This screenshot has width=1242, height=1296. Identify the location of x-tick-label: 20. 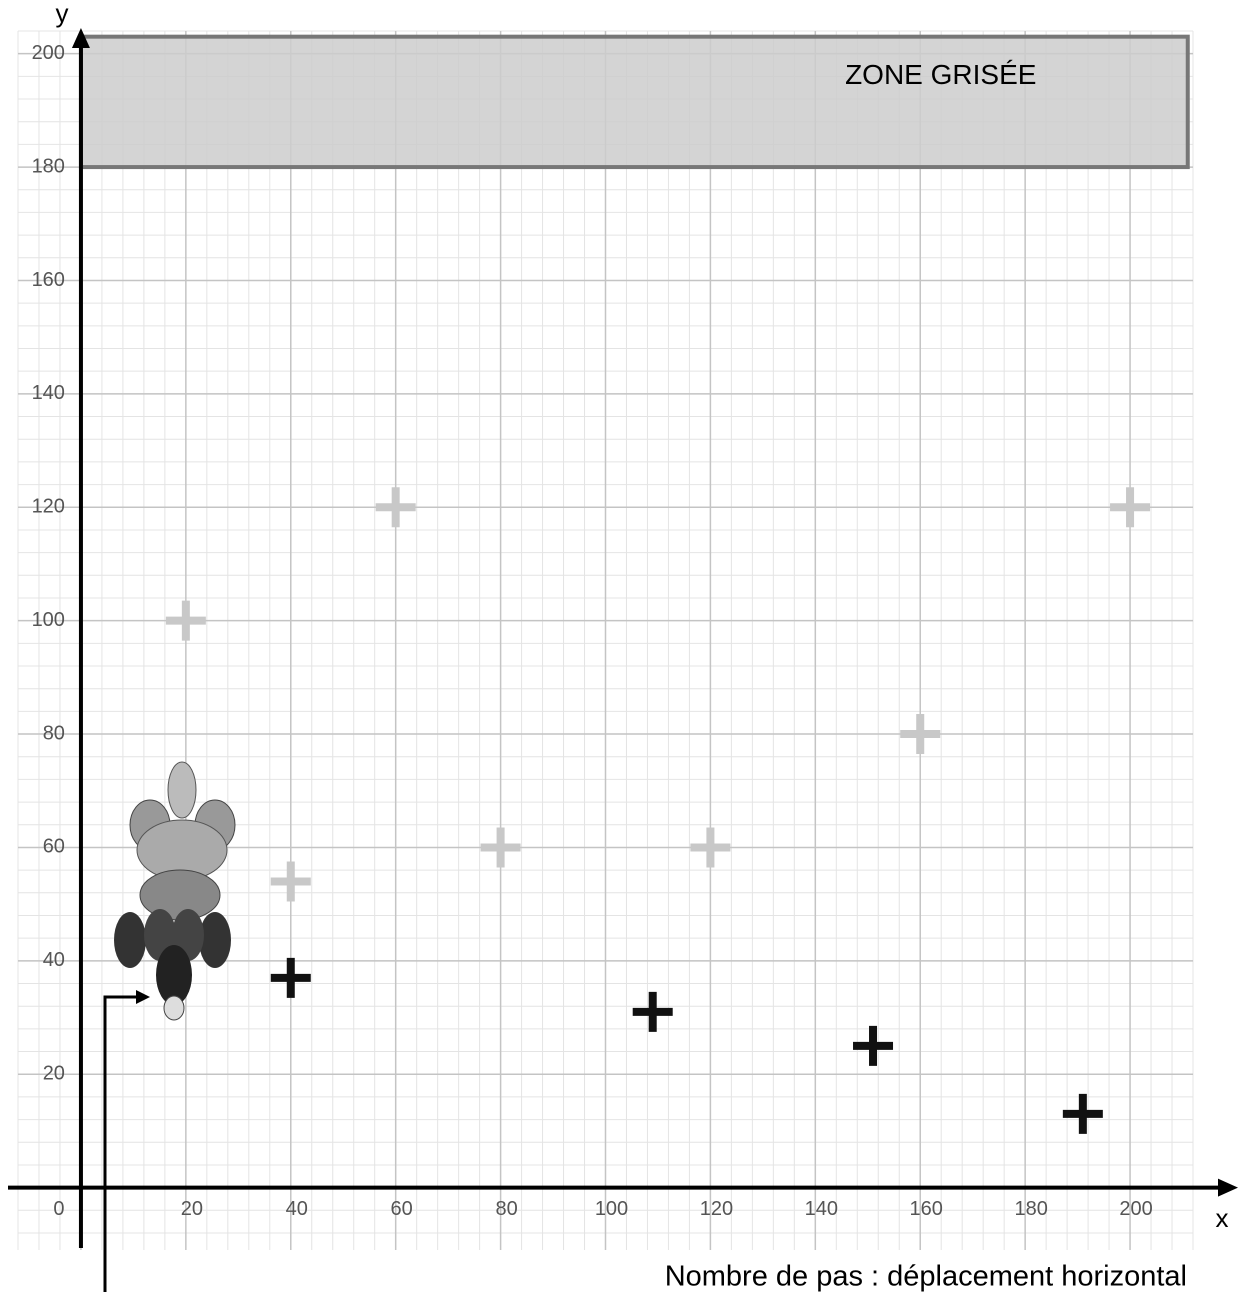
(192, 1209).